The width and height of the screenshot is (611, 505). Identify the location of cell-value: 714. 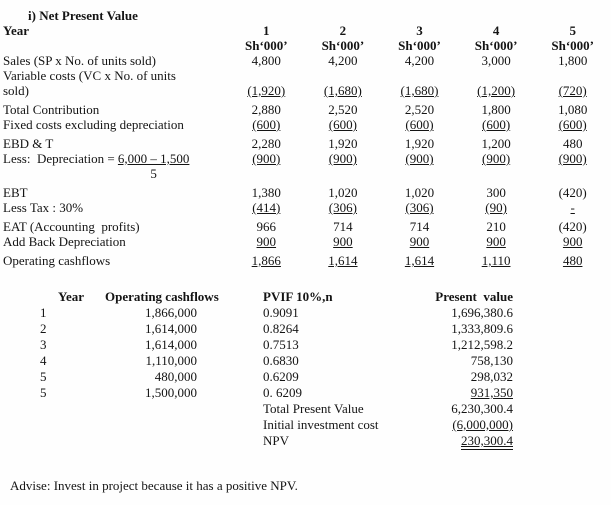
(419, 226).